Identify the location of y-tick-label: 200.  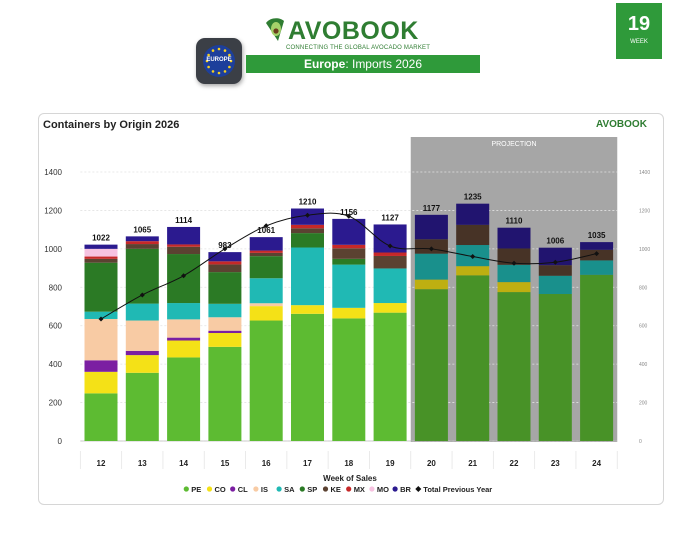
(56, 403).